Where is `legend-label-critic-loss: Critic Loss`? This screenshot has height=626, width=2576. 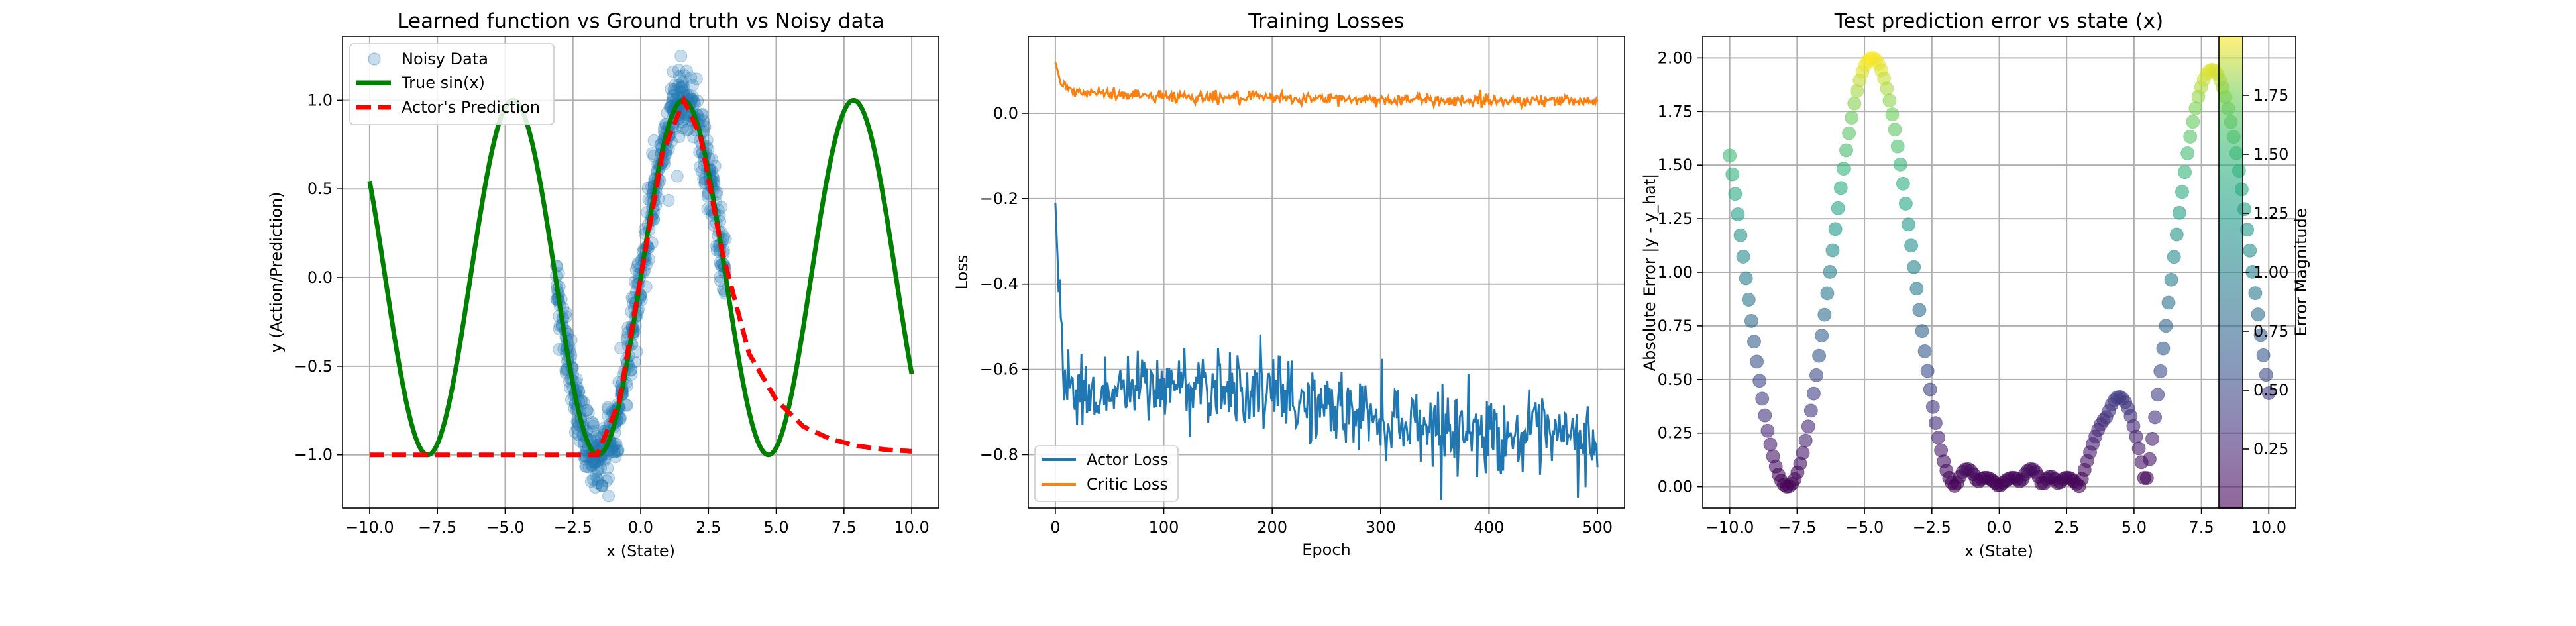
legend-label-critic-loss: Critic Loss is located at coordinates (1127, 485).